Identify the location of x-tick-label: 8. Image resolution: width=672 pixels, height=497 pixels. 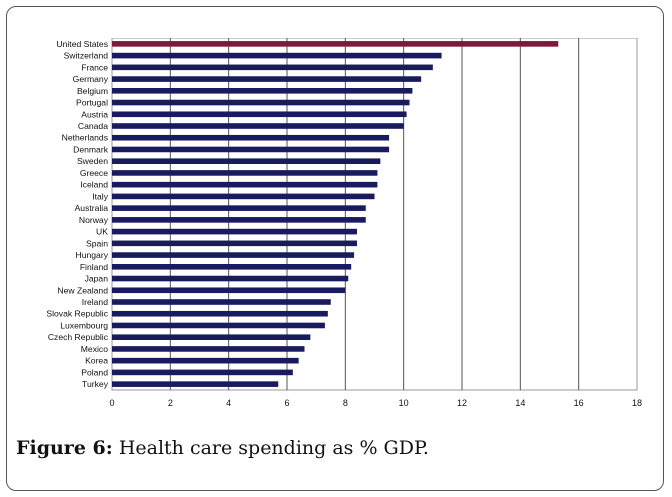
(345, 403).